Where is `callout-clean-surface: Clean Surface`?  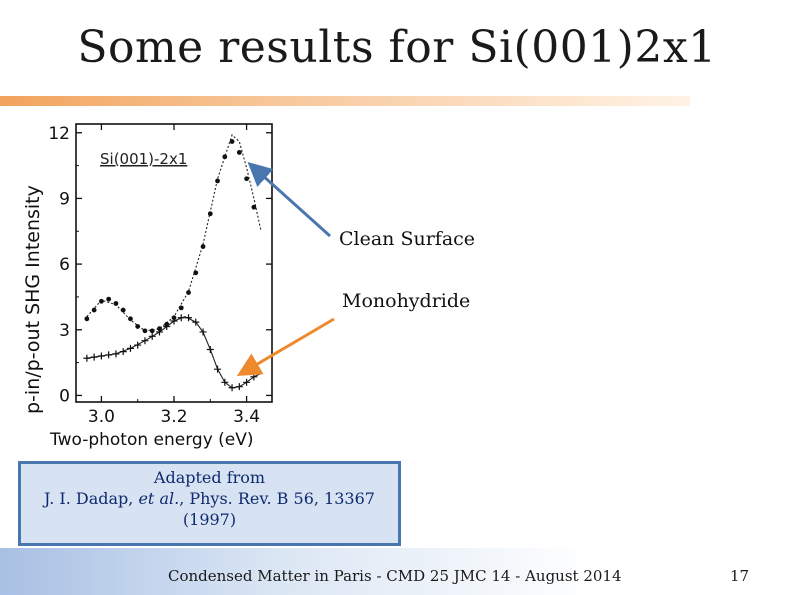 callout-clean-surface: Clean Surface is located at coordinates (407, 239).